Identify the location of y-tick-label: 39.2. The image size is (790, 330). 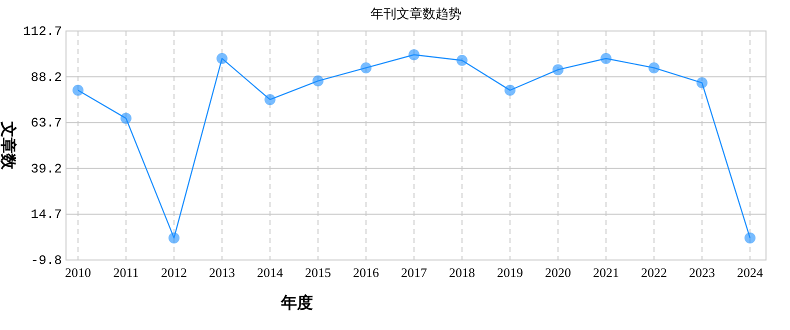
(46, 168).